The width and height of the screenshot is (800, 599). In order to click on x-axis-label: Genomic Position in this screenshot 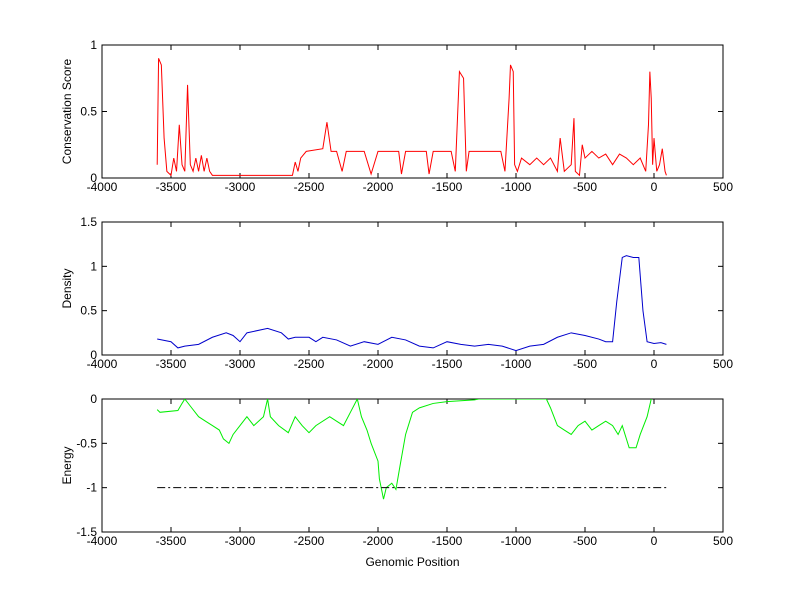, I will do `click(412, 562)`.